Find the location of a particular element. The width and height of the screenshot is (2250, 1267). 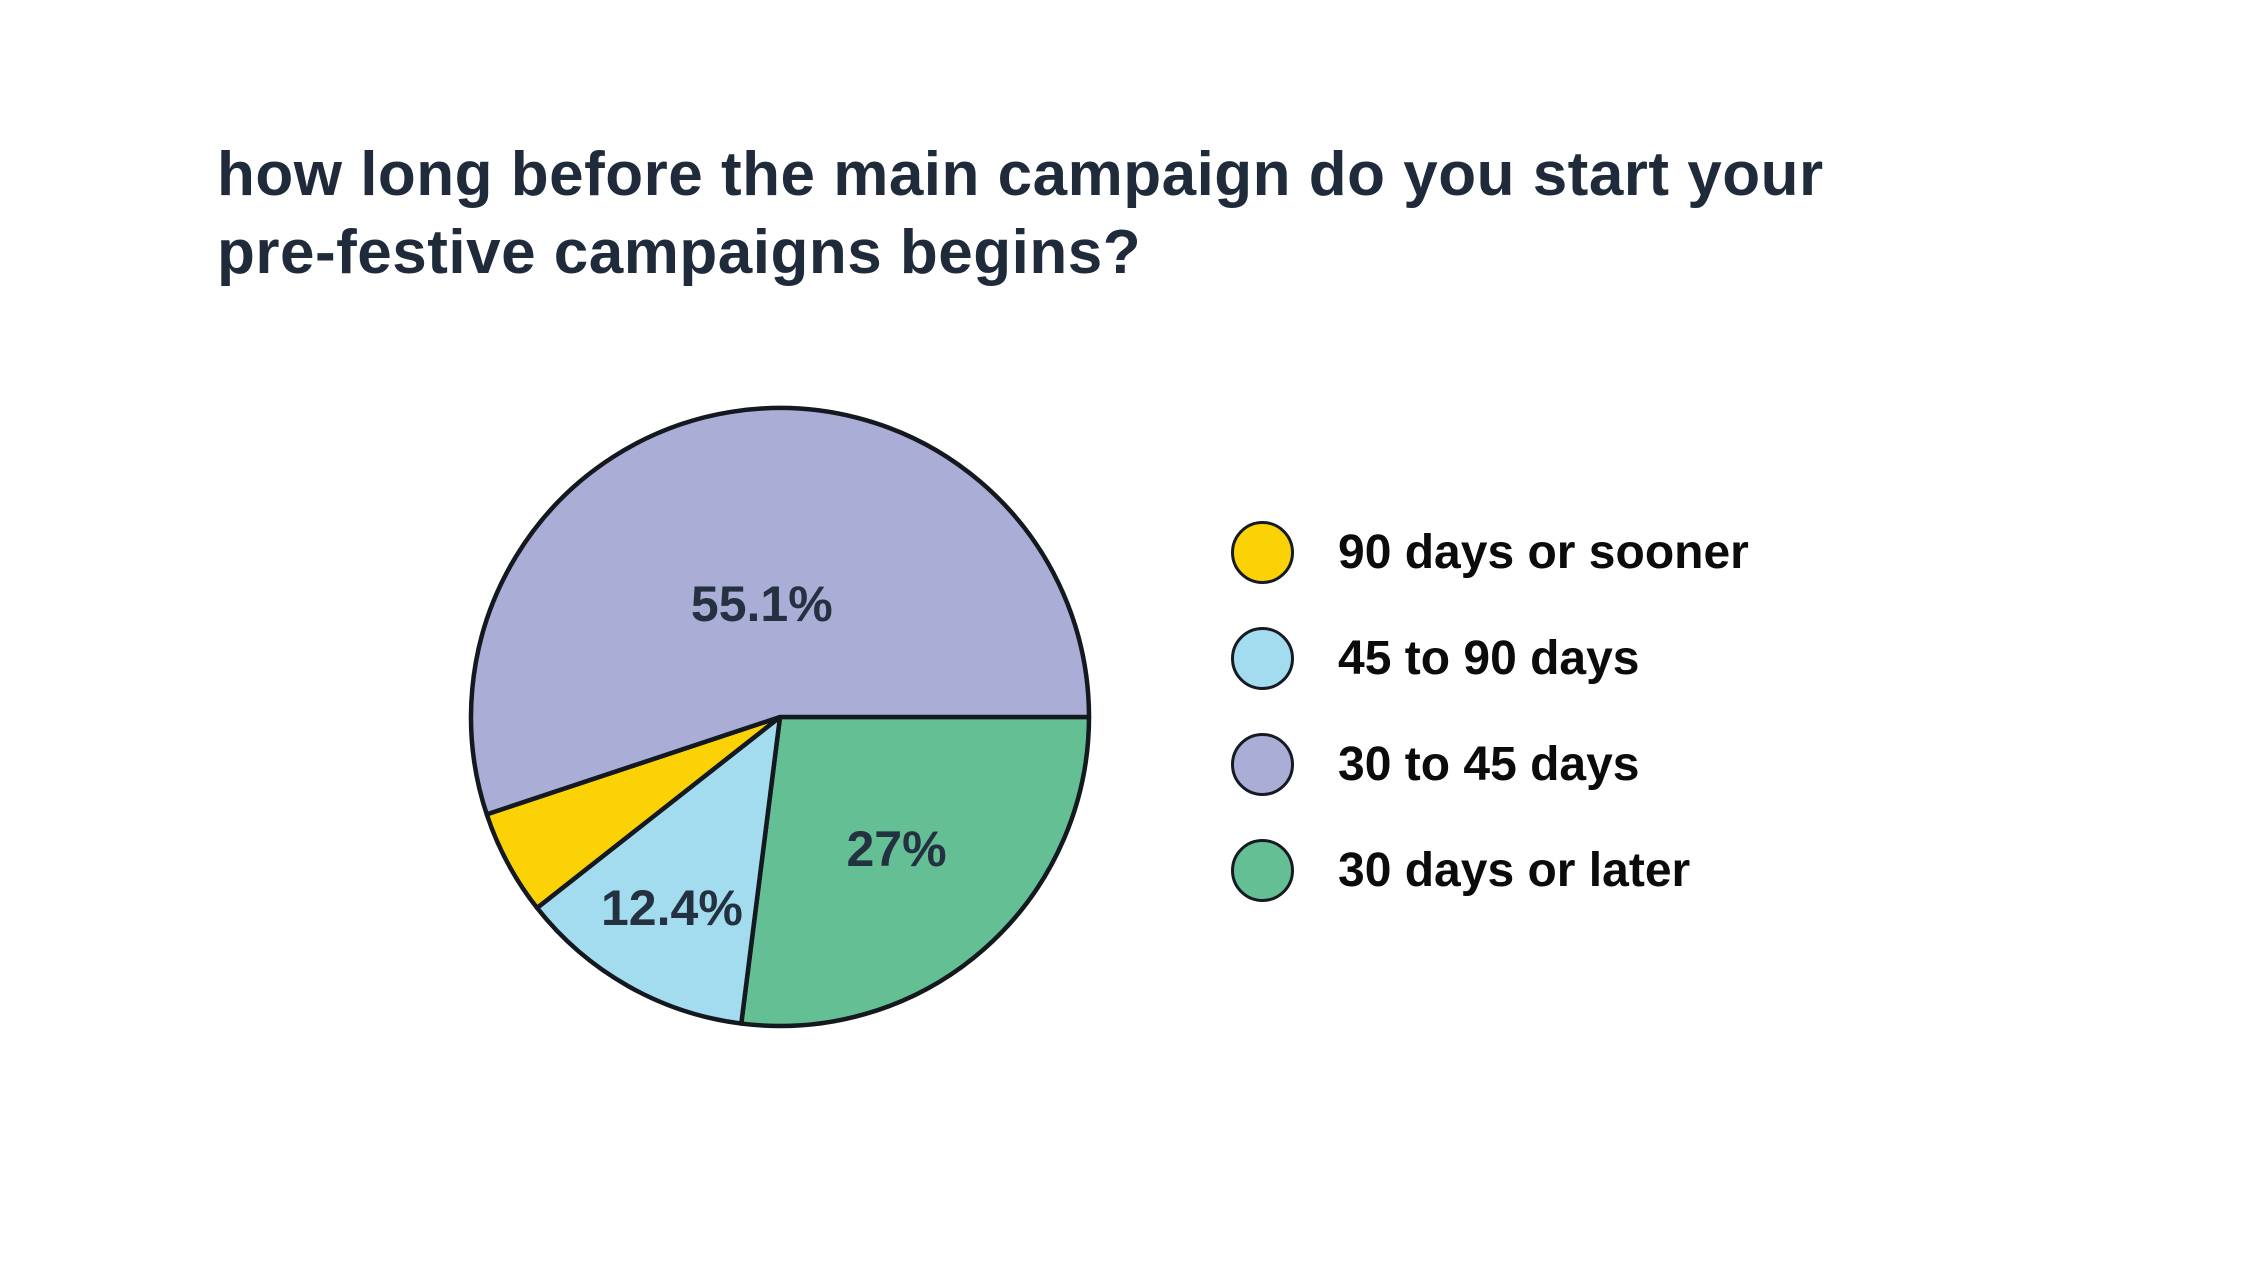

legend-item-30-days-or-later: 30 days or later is located at coordinates (1490, 870).